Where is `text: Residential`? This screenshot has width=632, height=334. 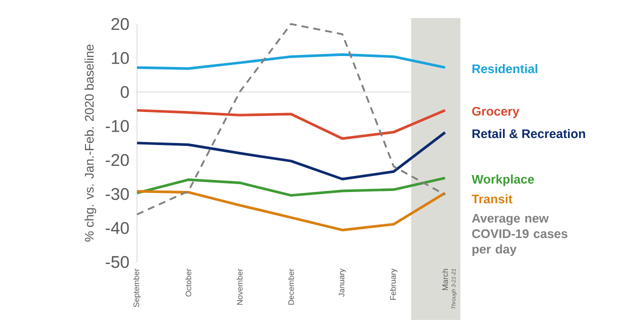 text: Residential is located at coordinates (505, 69).